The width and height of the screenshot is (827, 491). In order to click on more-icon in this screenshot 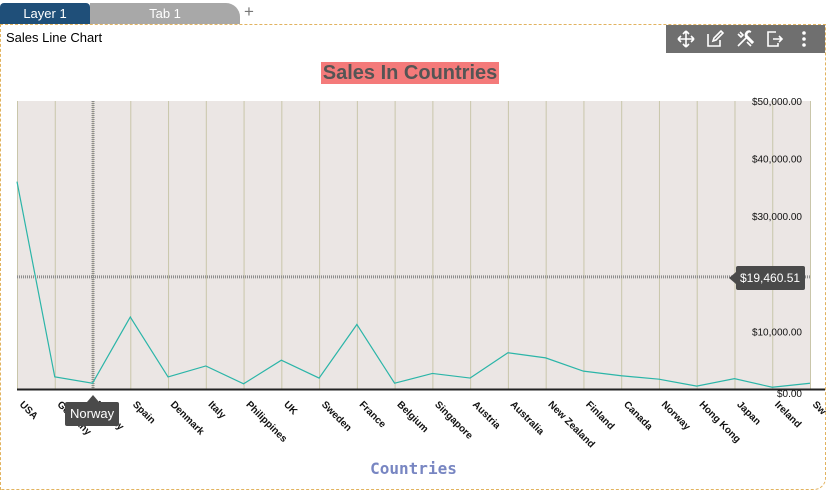, I will do `click(804, 39)`.